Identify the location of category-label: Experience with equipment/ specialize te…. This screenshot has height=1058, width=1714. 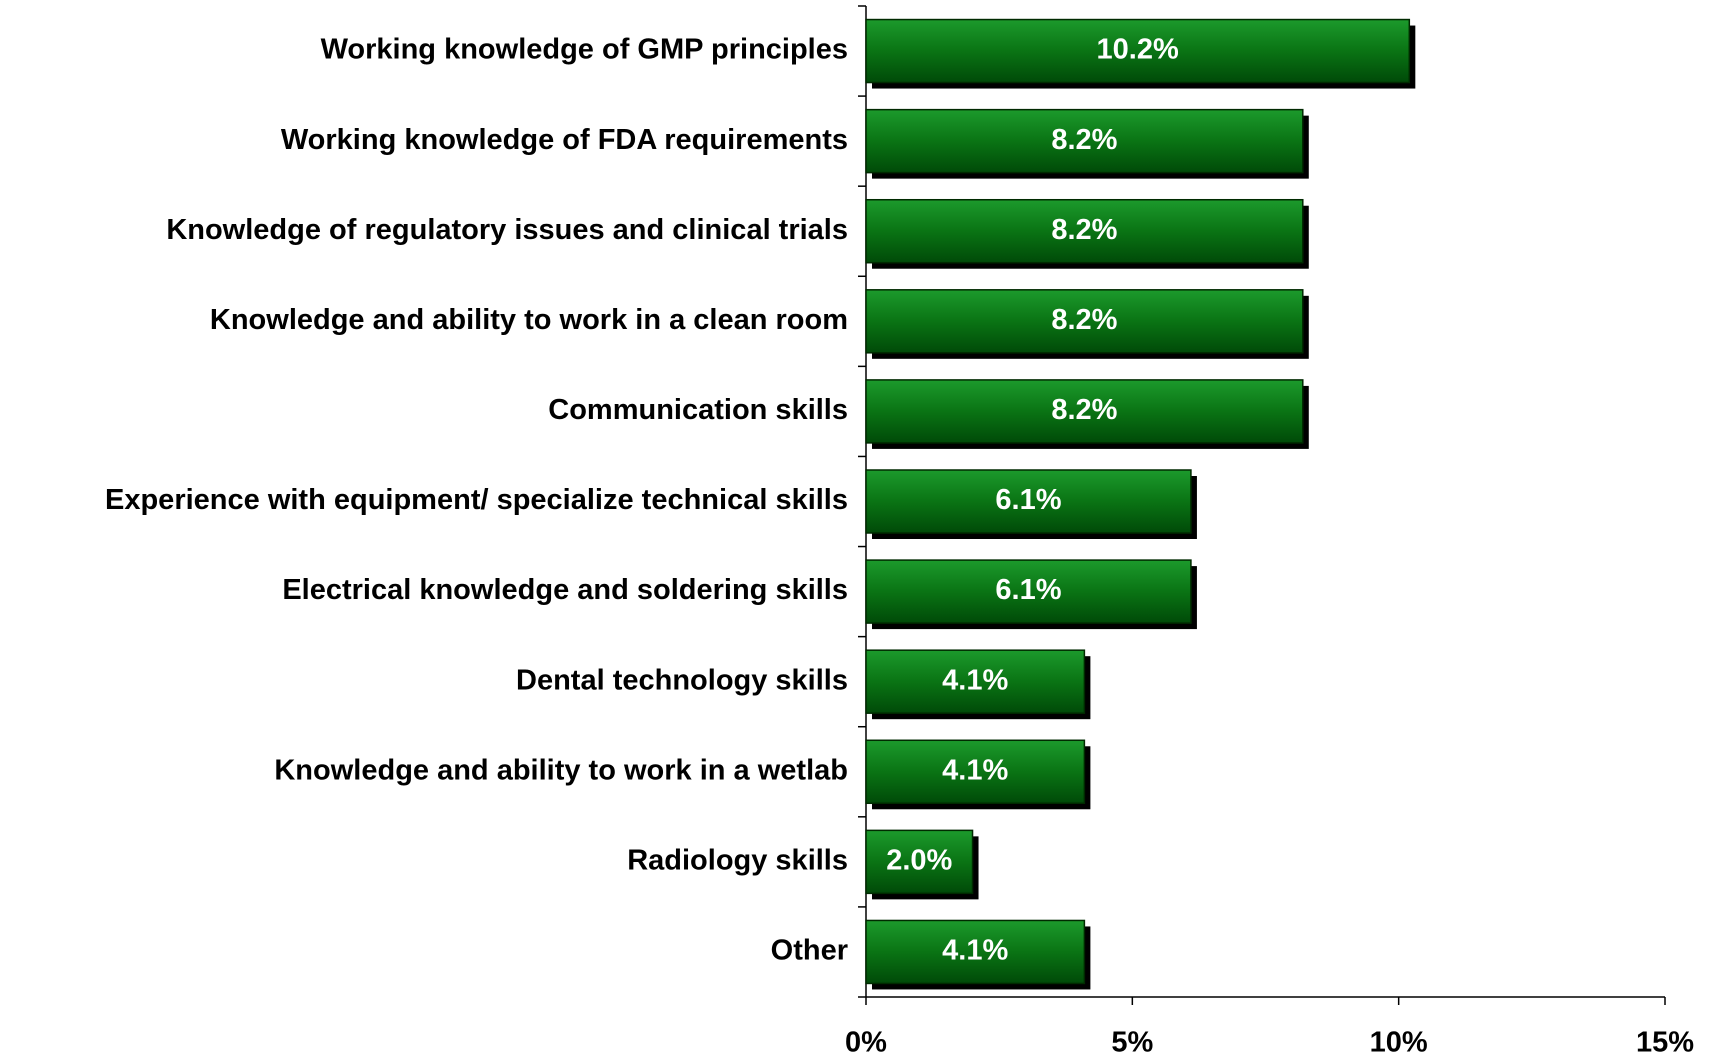
(476, 500).